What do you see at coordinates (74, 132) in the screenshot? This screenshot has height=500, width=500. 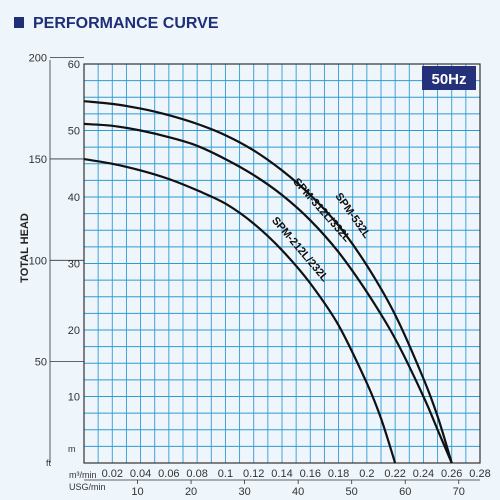 I see `y-tick-m: 50` at bounding box center [74, 132].